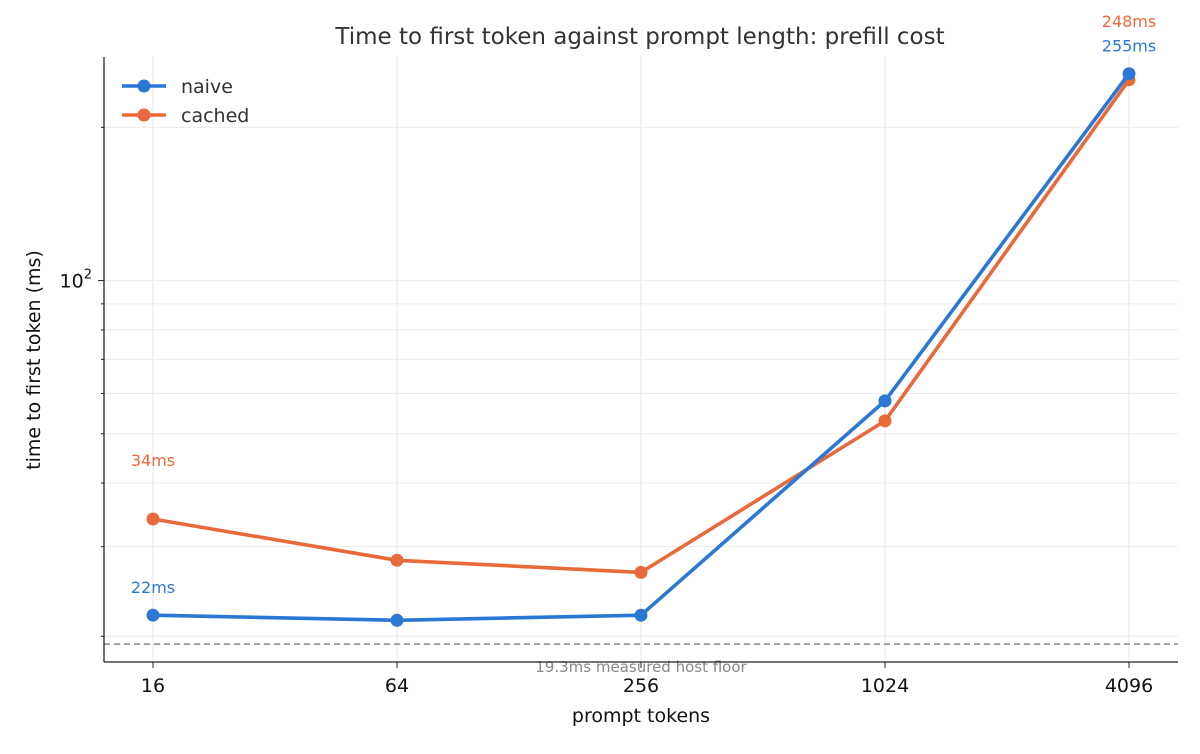  Describe the element at coordinates (885, 686) in the screenshot. I see `x-tick-label: 1024` at that location.